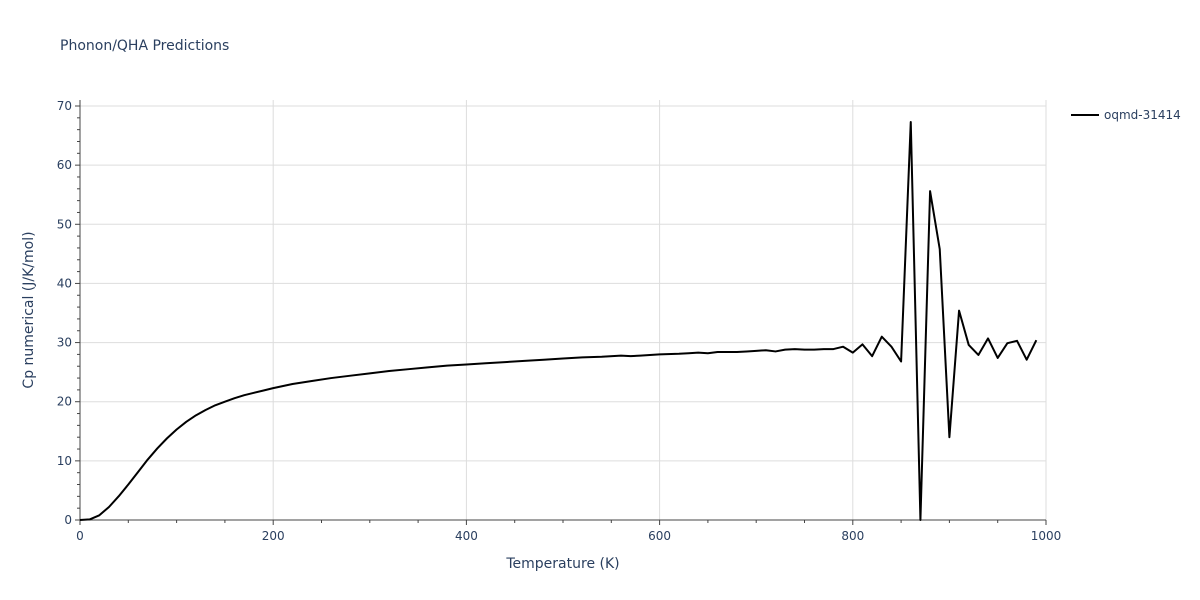 Image resolution: width=1200 pixels, height=600 pixels. I want to click on y-tick-label: 70, so click(64, 106).